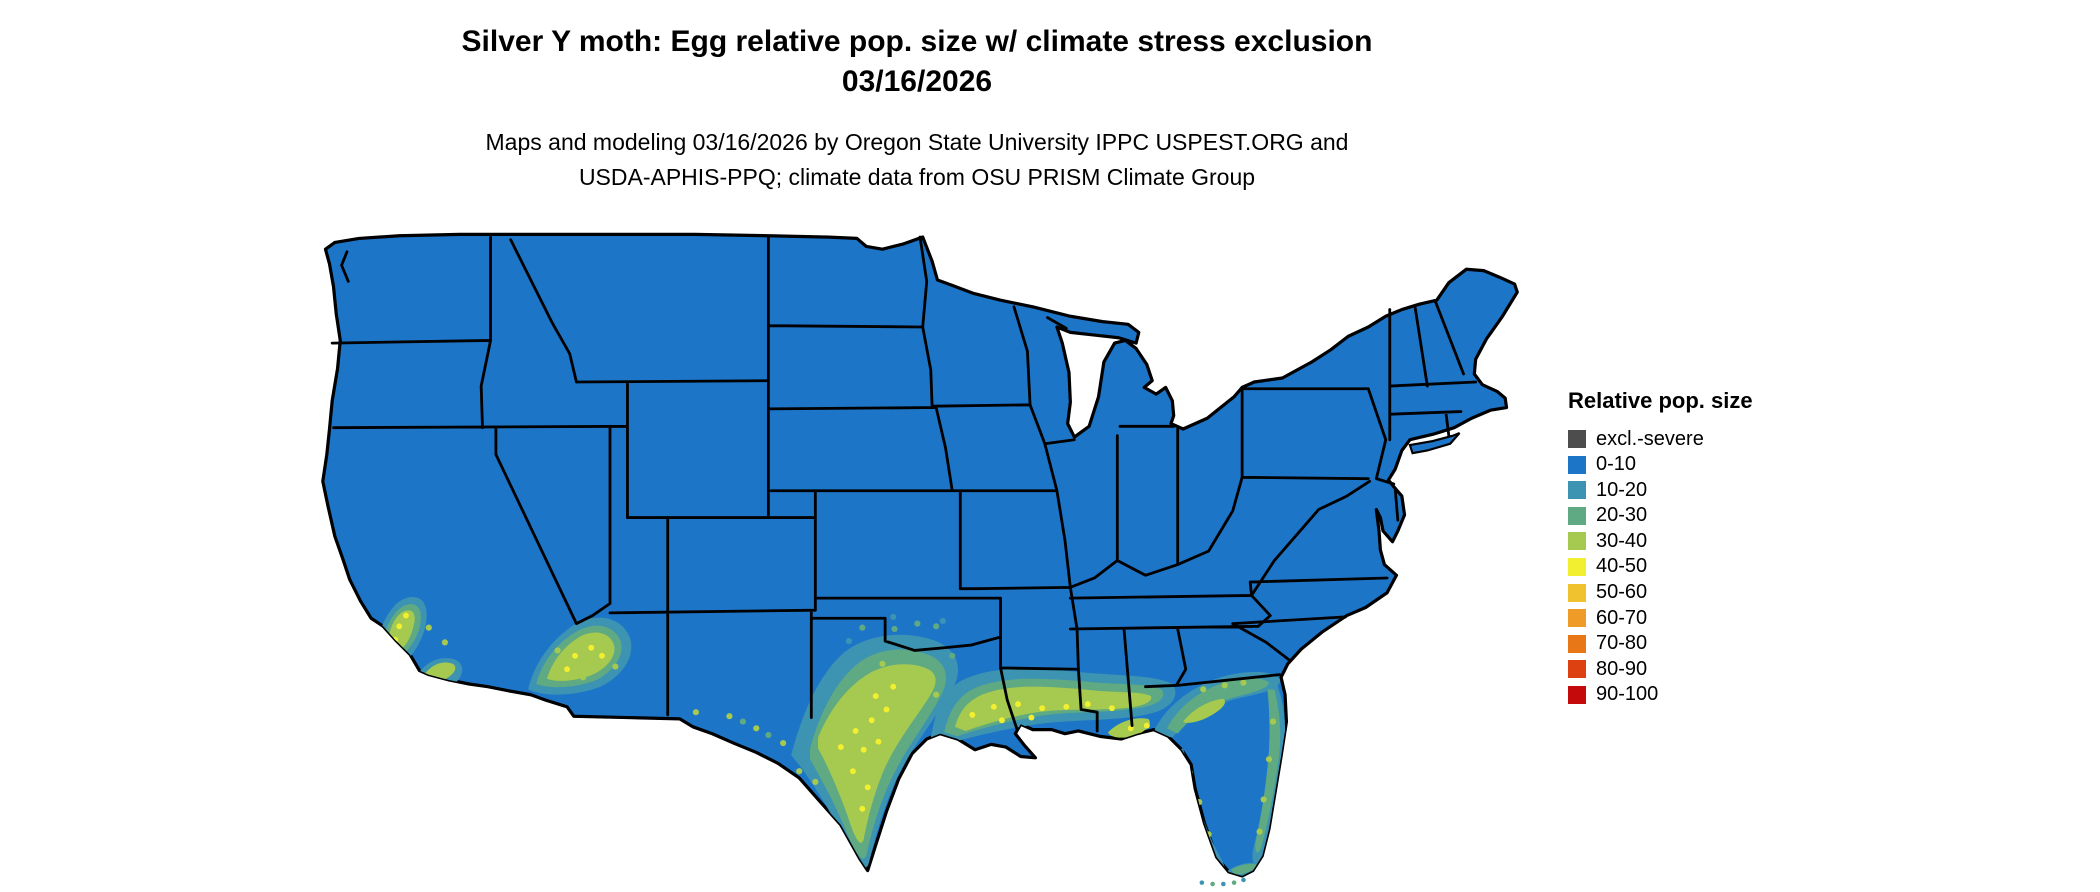 This screenshot has height=892, width=2100. I want to click on legend-item: 50-60, so click(1660, 592).